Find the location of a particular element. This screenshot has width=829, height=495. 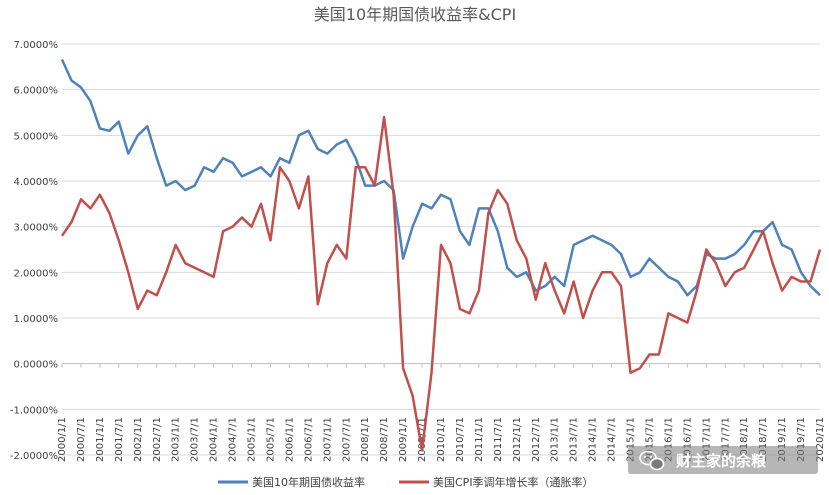

x-tick-label: 2008/1/1 is located at coordinates (365, 439).